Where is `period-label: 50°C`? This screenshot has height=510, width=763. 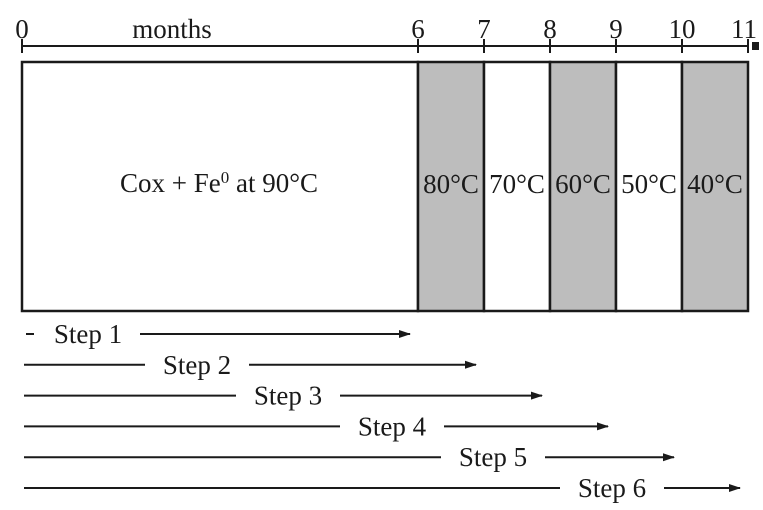
period-label: 50°C is located at coordinates (649, 184).